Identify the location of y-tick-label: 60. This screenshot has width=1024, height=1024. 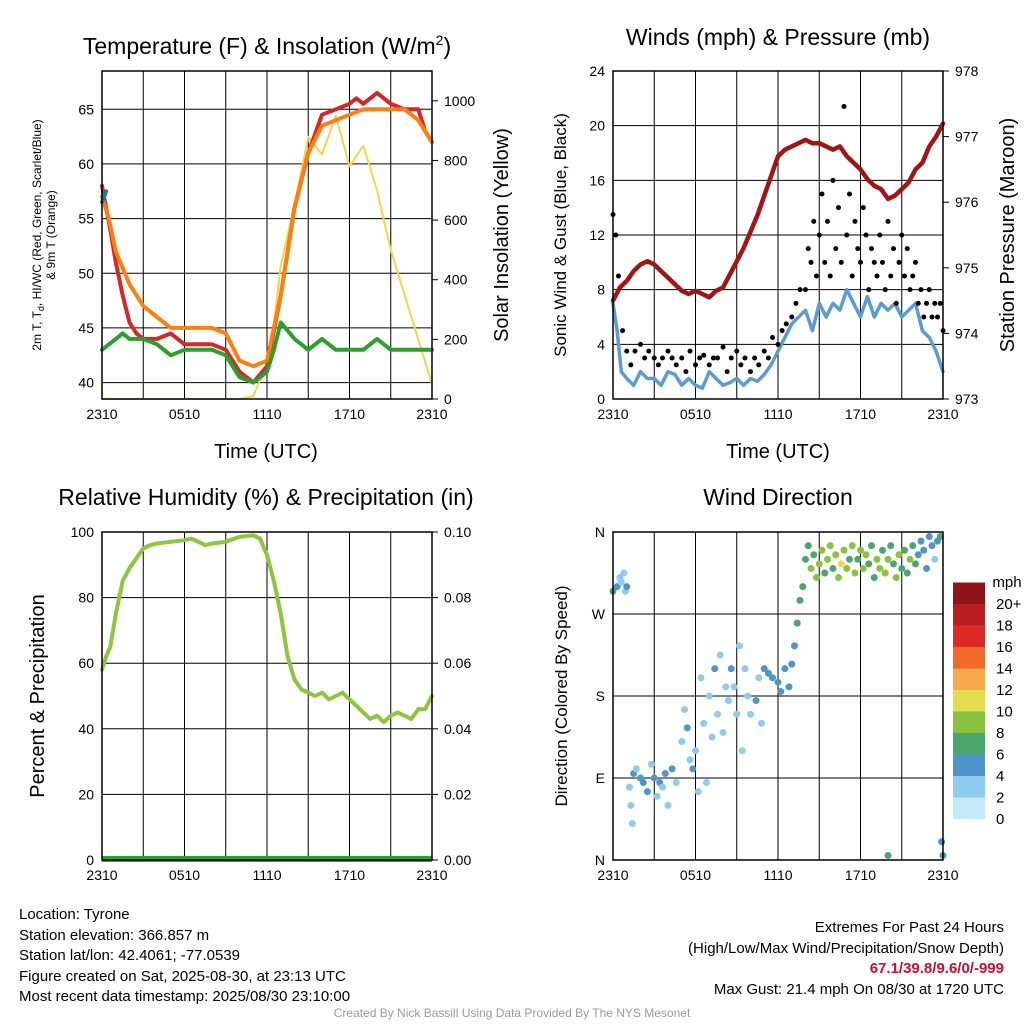
(86, 663).